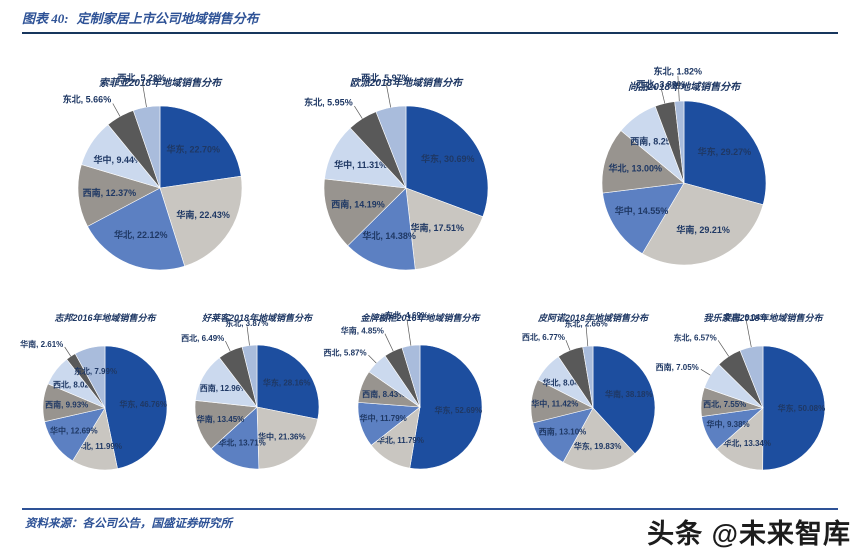 This screenshot has width=859, height=554. I want to click on slice-label: 华中, 11.31%, so click(360, 164).